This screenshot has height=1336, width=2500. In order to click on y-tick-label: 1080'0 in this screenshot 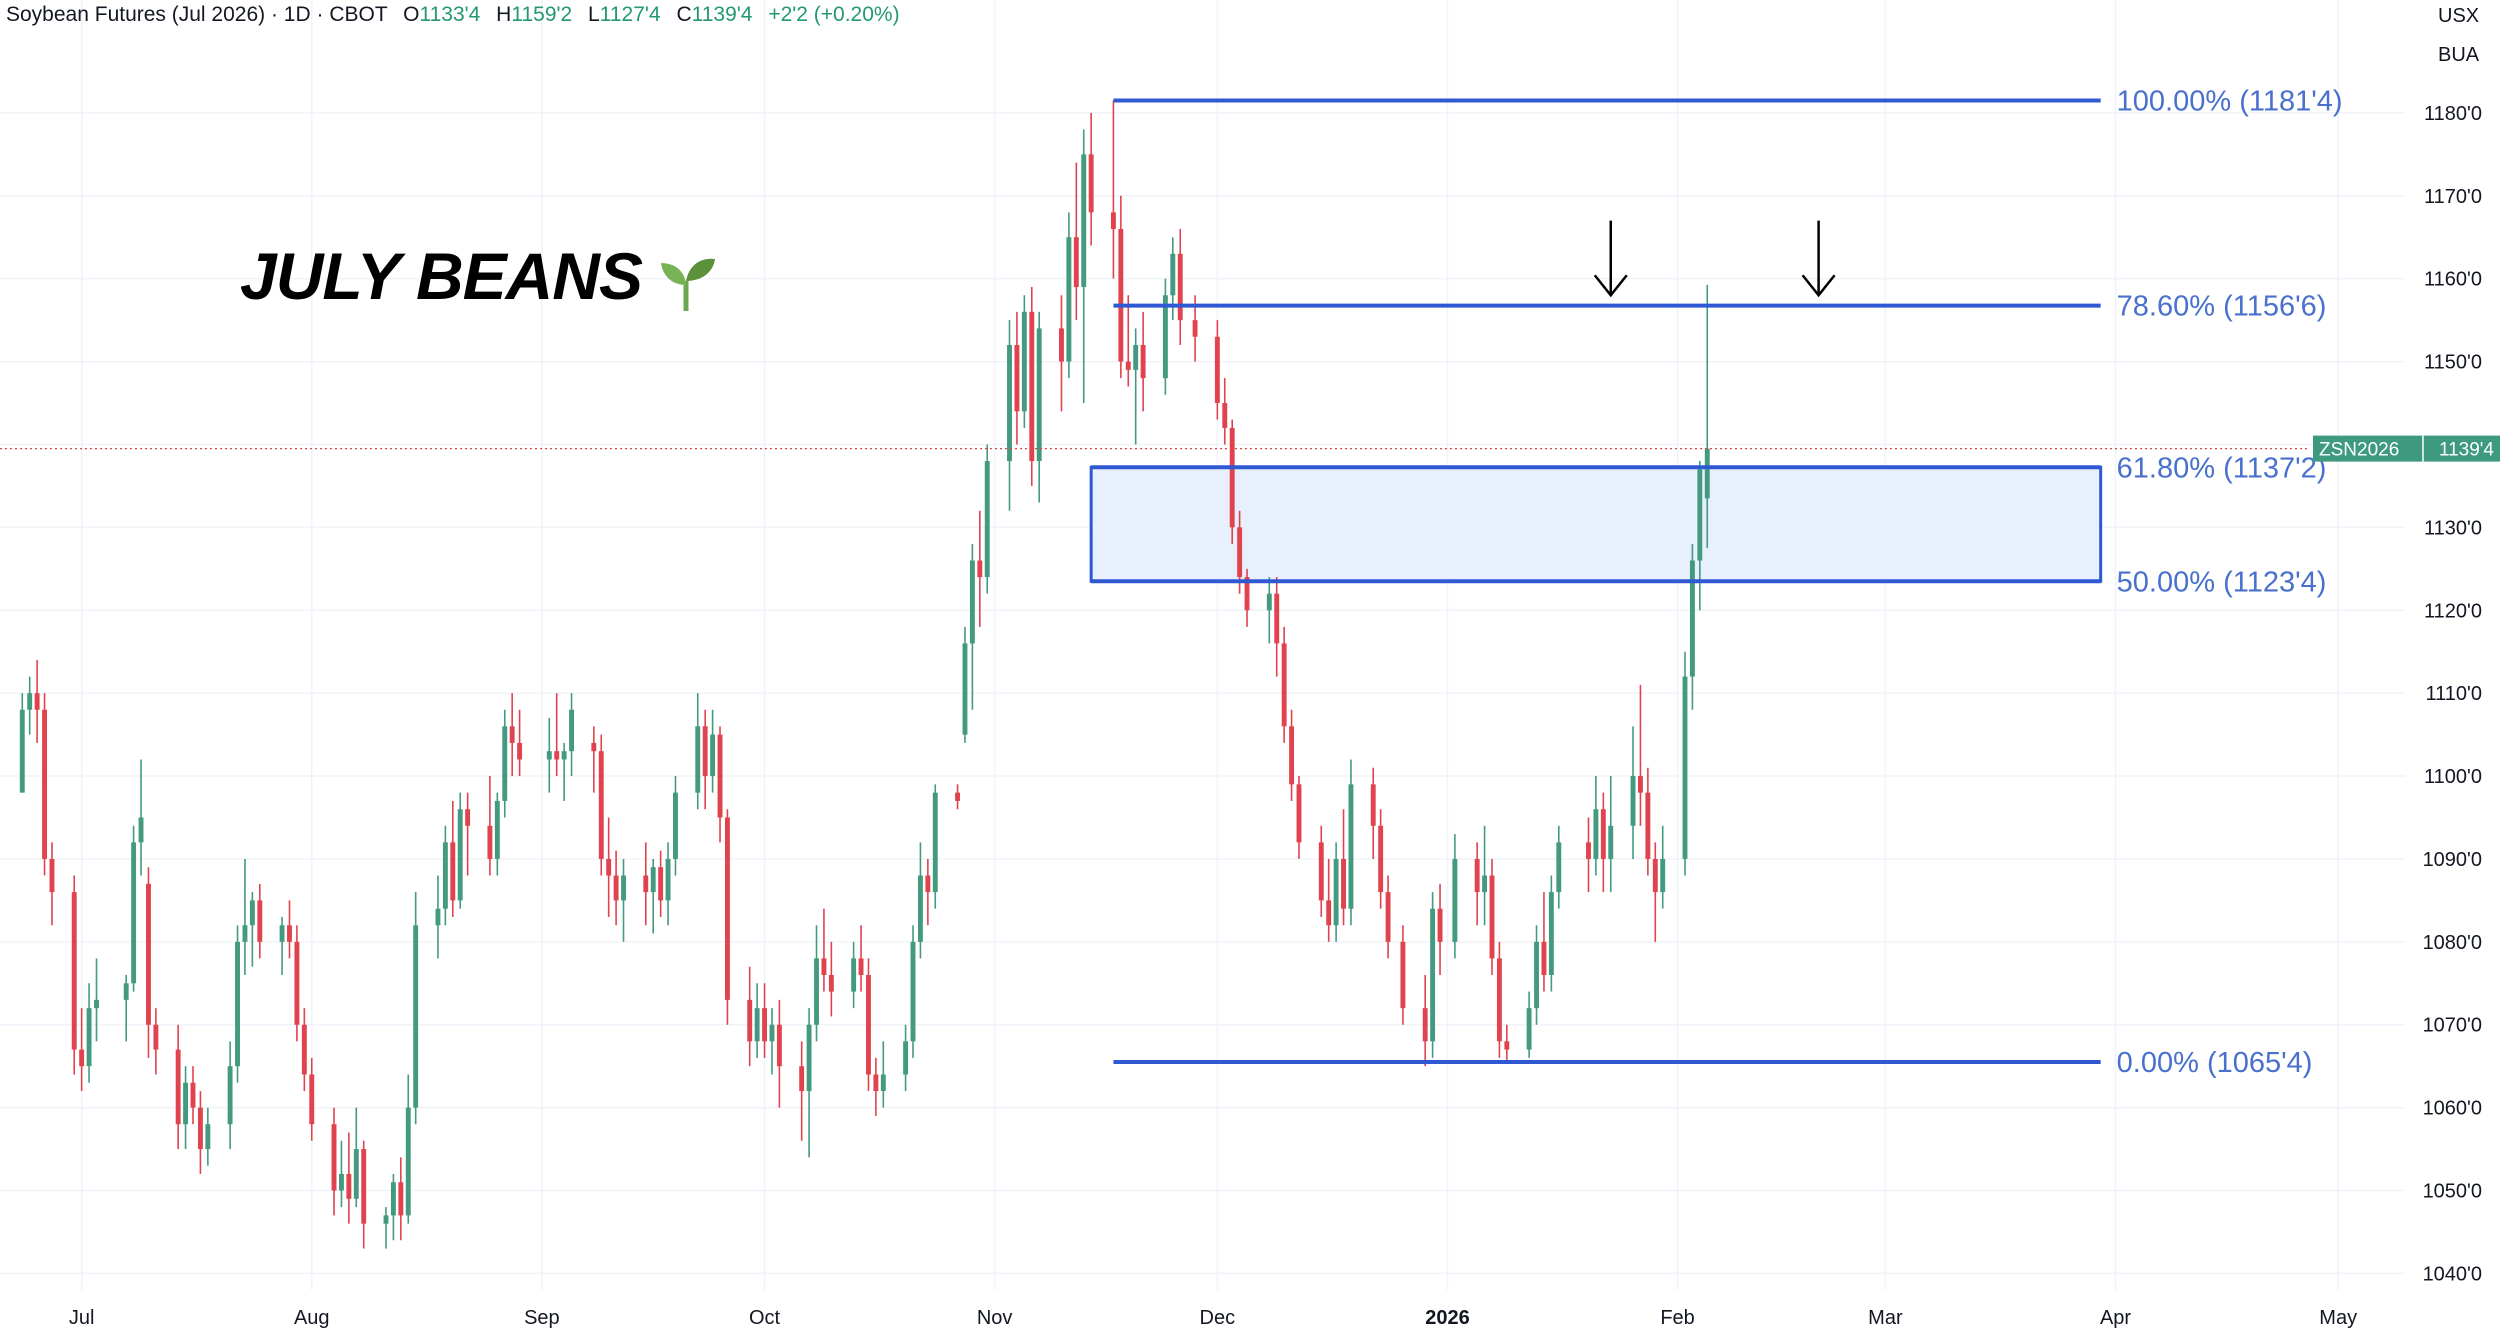, I will do `click(2452, 943)`.